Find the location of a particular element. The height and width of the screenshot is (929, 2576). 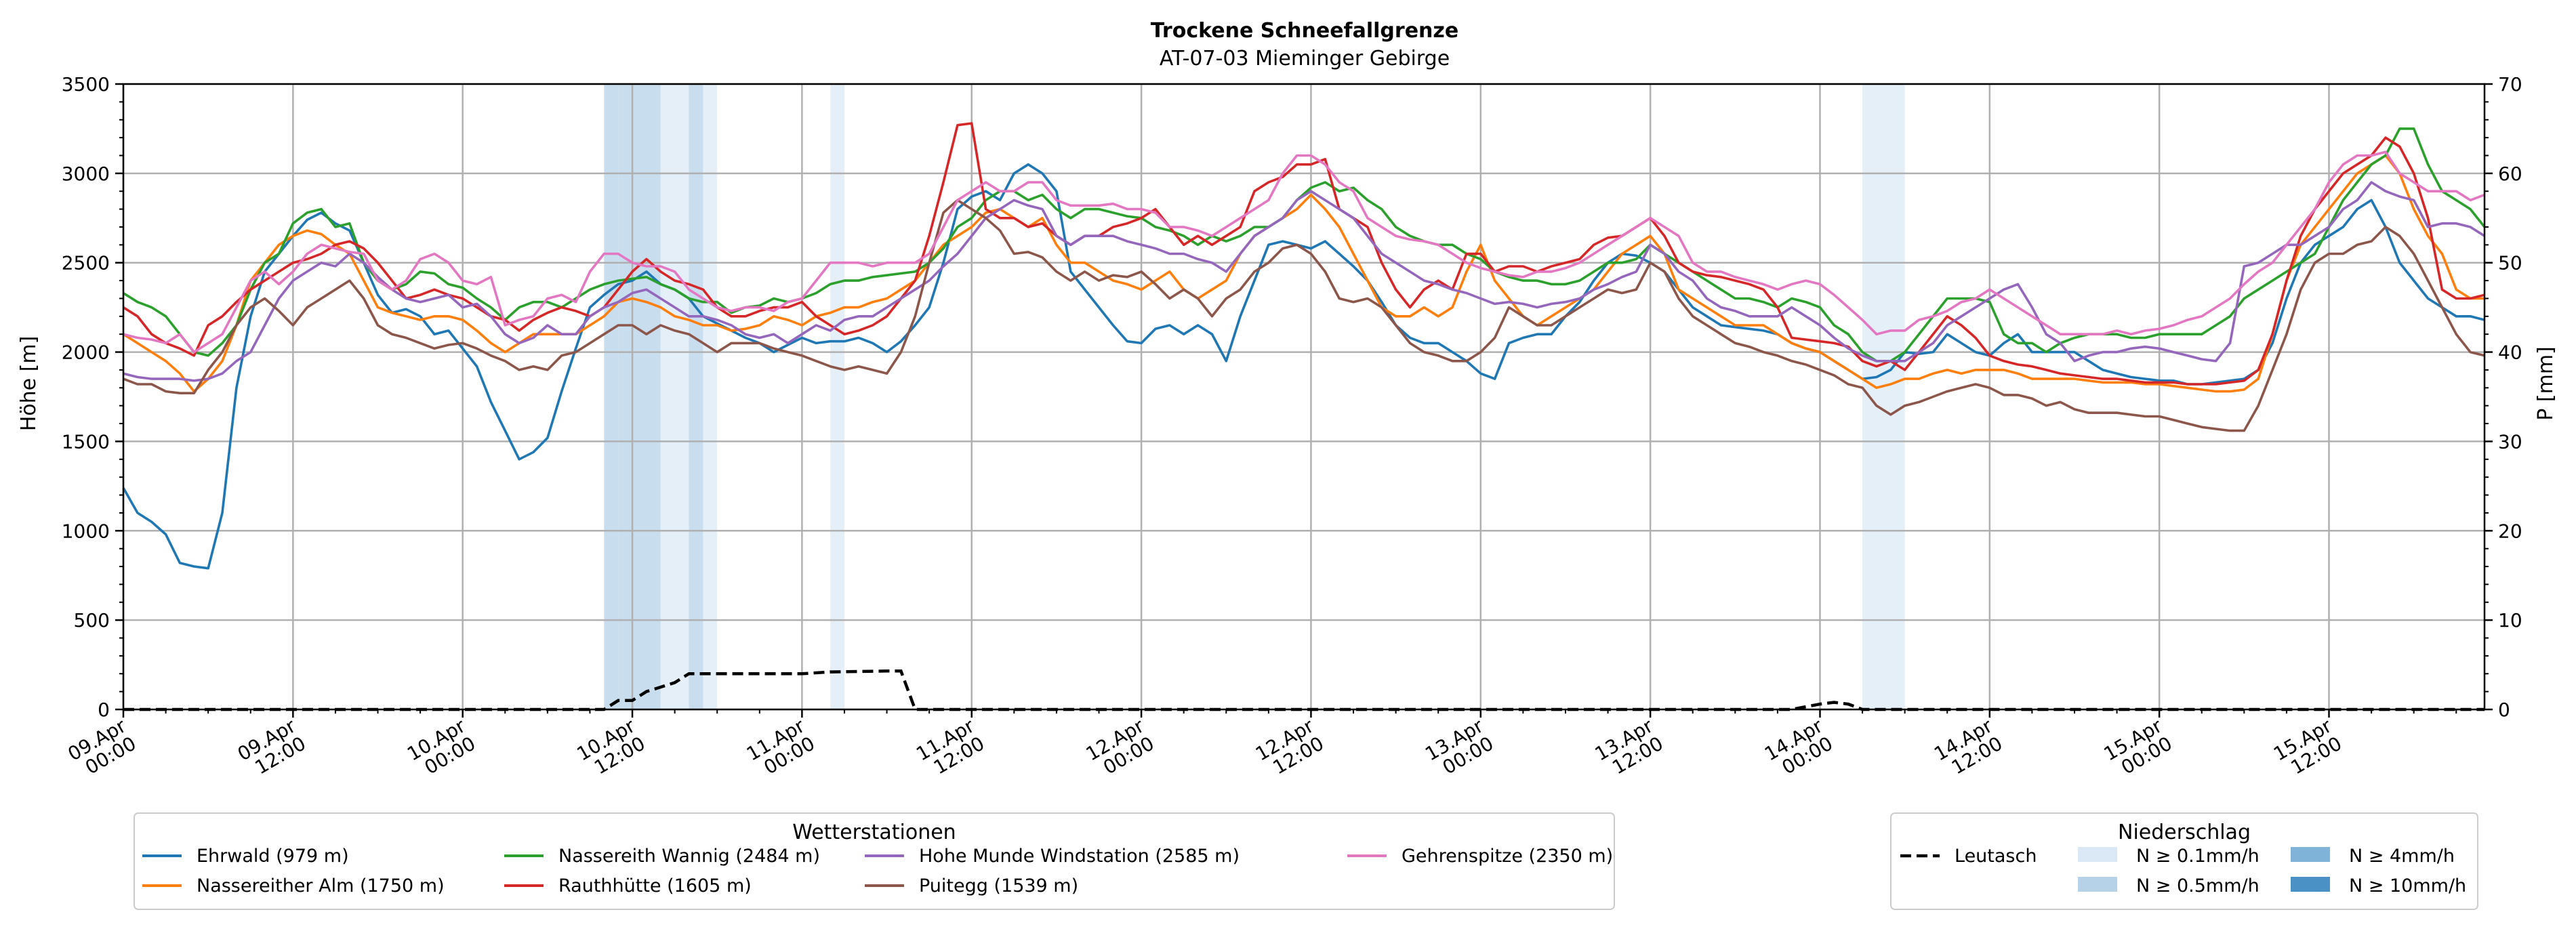

y2-axis-label: P [mm] is located at coordinates (2546, 383).